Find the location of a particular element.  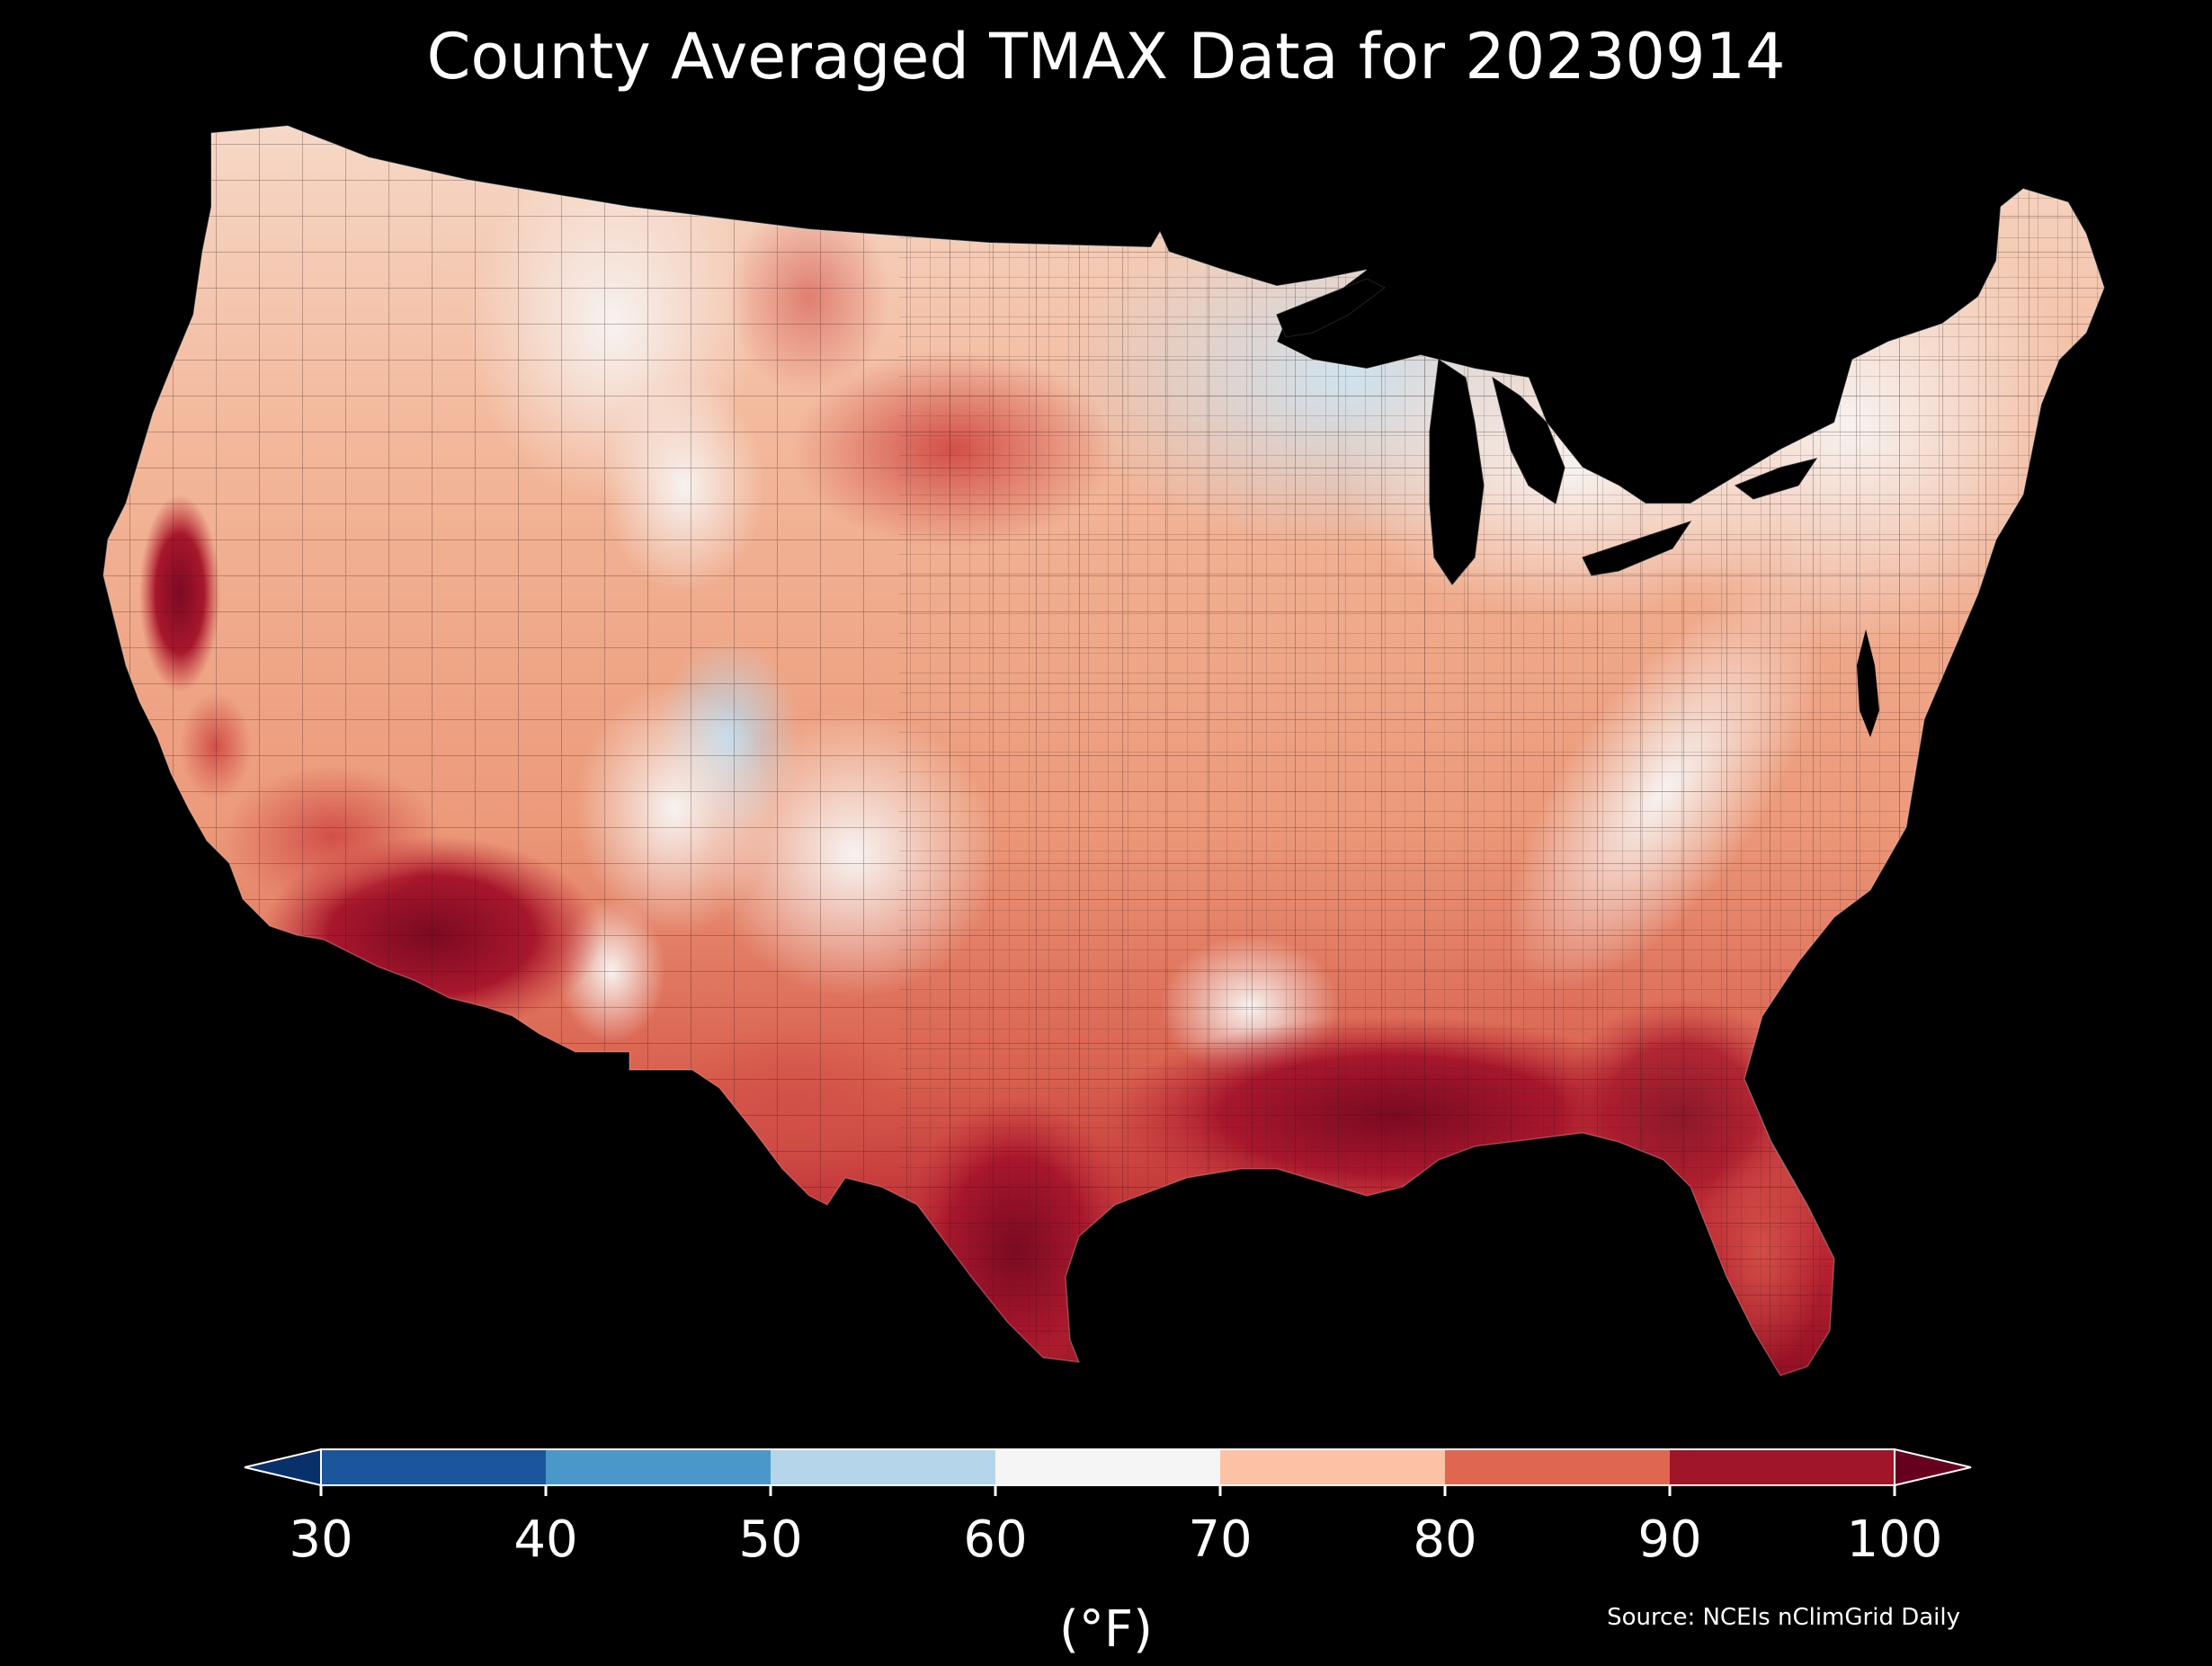

great-lakes is located at coordinates (1547, 432).